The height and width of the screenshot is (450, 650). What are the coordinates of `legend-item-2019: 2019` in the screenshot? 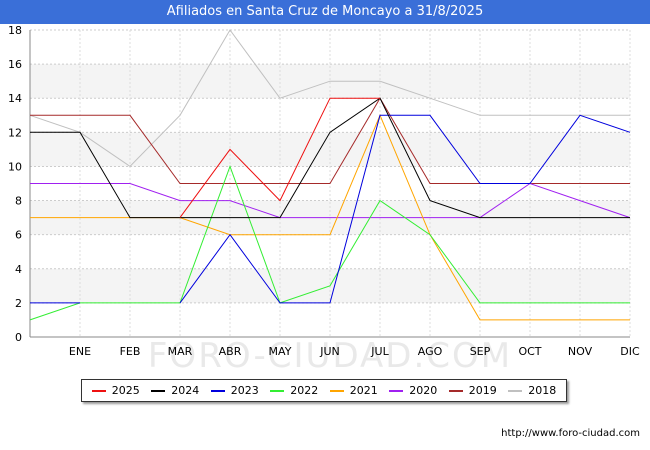 It's located at (472, 390).